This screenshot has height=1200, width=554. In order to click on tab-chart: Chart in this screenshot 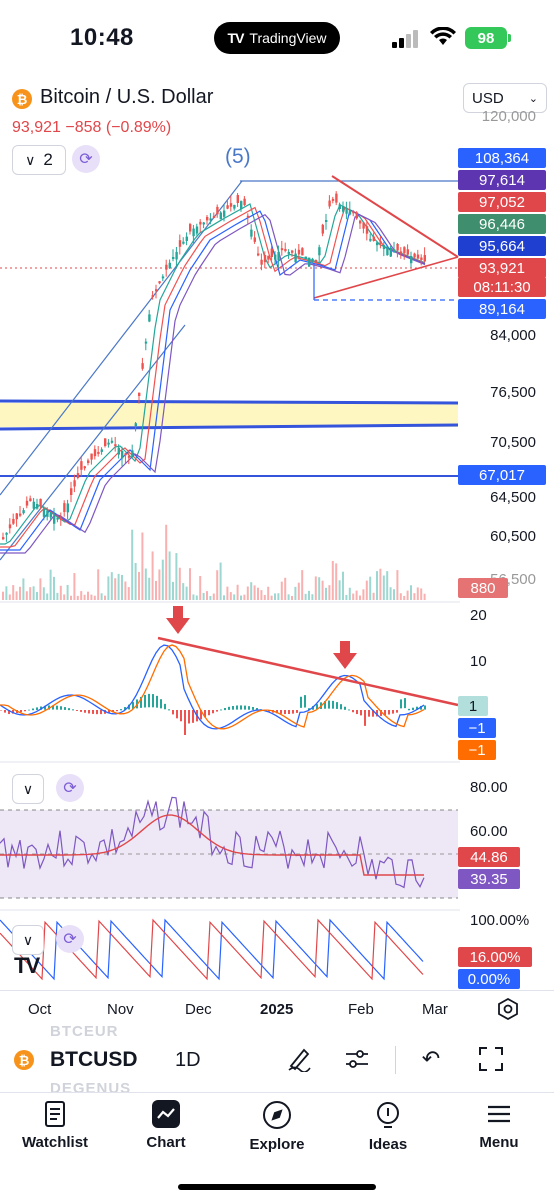, I will do `click(166, 1125)`.